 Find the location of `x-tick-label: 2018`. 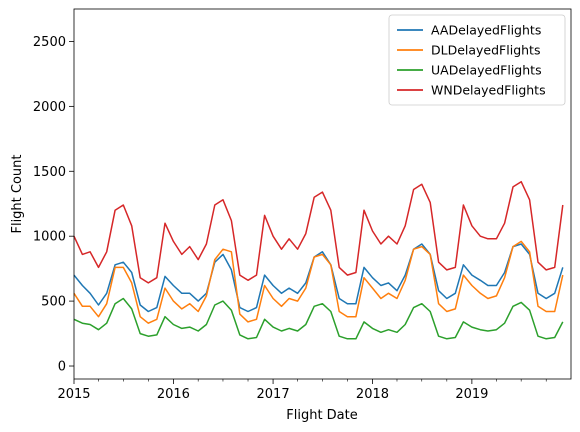

x-tick-label: 2018 is located at coordinates (372, 394).